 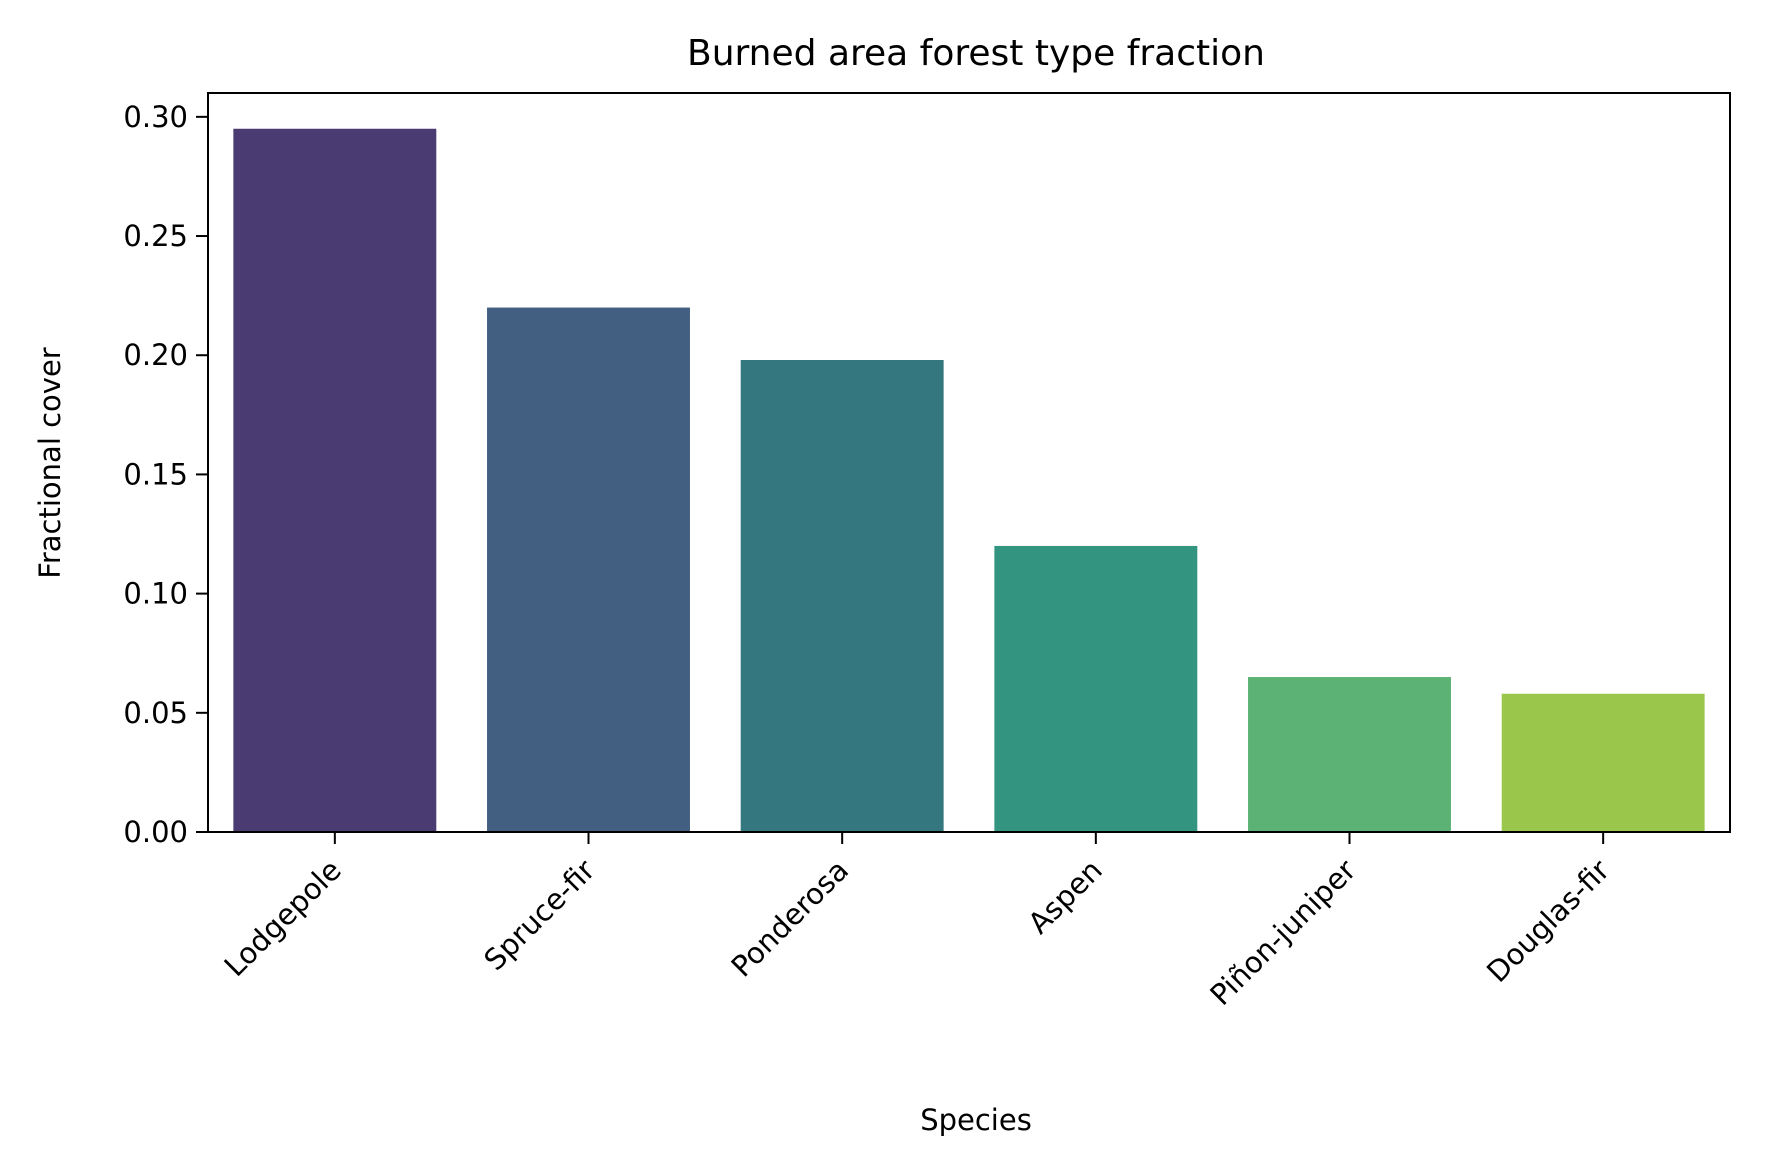 What do you see at coordinates (1096, 688) in the screenshot?
I see `bar-aspen` at bounding box center [1096, 688].